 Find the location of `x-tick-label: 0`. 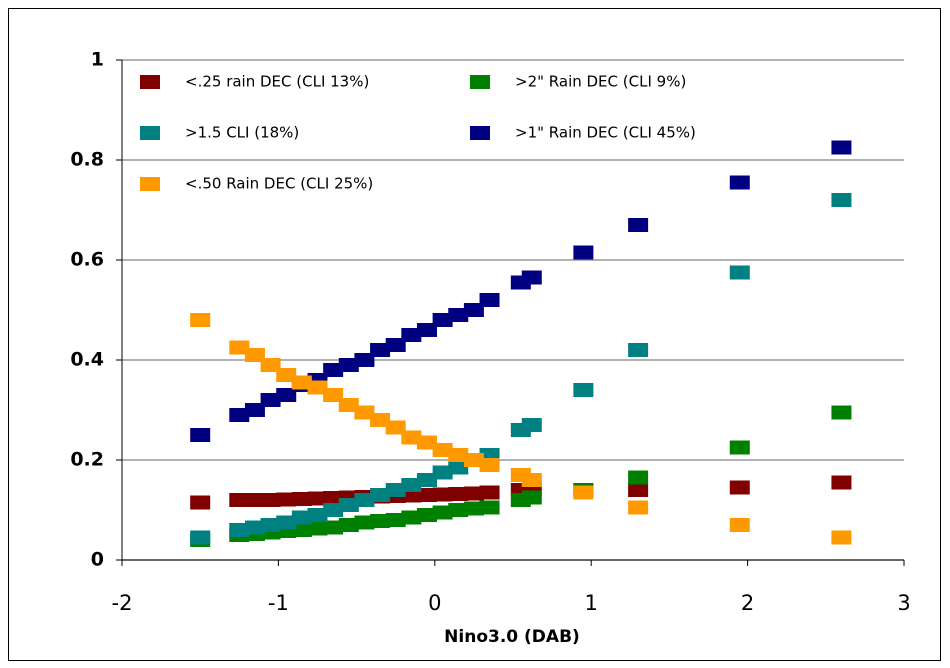

x-tick-label: 0 is located at coordinates (434, 603).